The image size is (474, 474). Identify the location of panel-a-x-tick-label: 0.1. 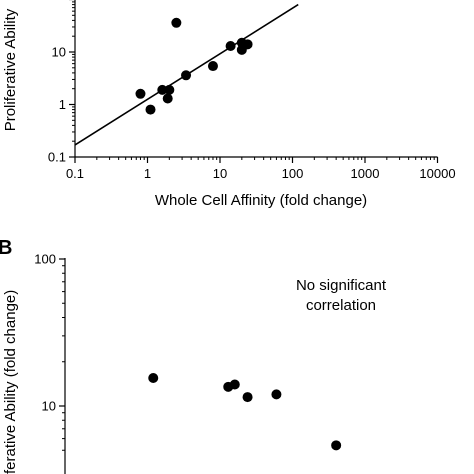
(75, 173).